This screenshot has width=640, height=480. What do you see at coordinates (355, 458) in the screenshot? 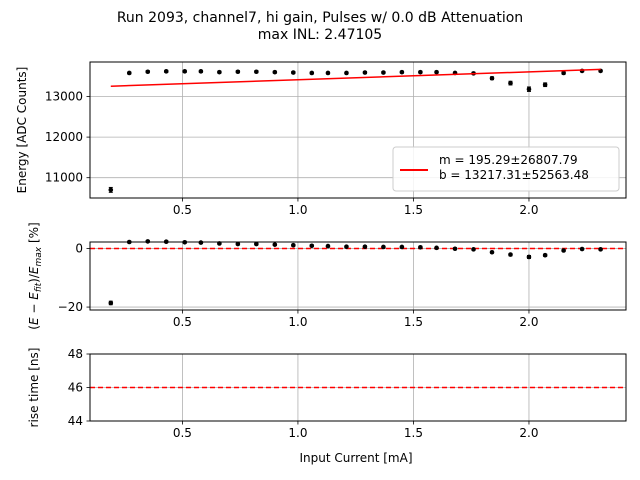
I see `x-axis-label: Input Current [mA]` at bounding box center [355, 458].